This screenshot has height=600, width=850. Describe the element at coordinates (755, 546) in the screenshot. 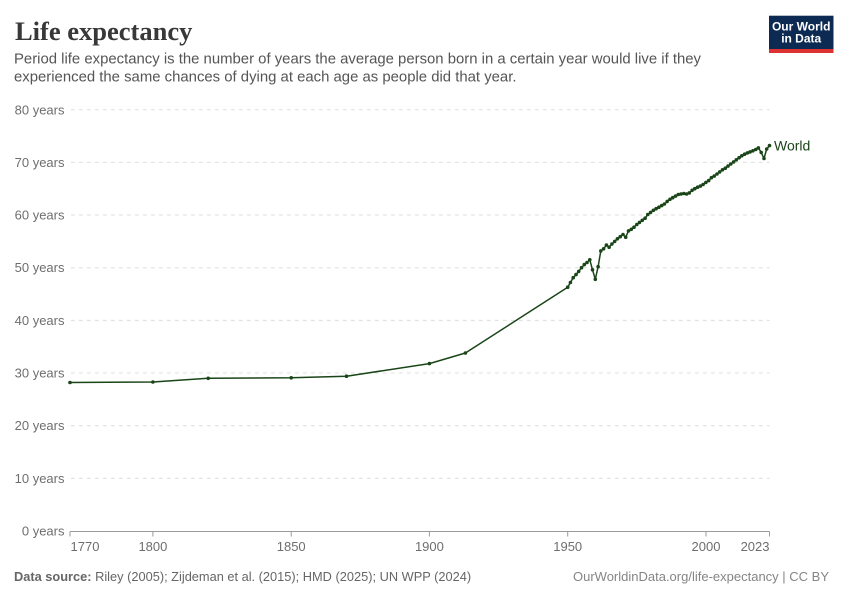

I see `svg-text: 2023` at that location.